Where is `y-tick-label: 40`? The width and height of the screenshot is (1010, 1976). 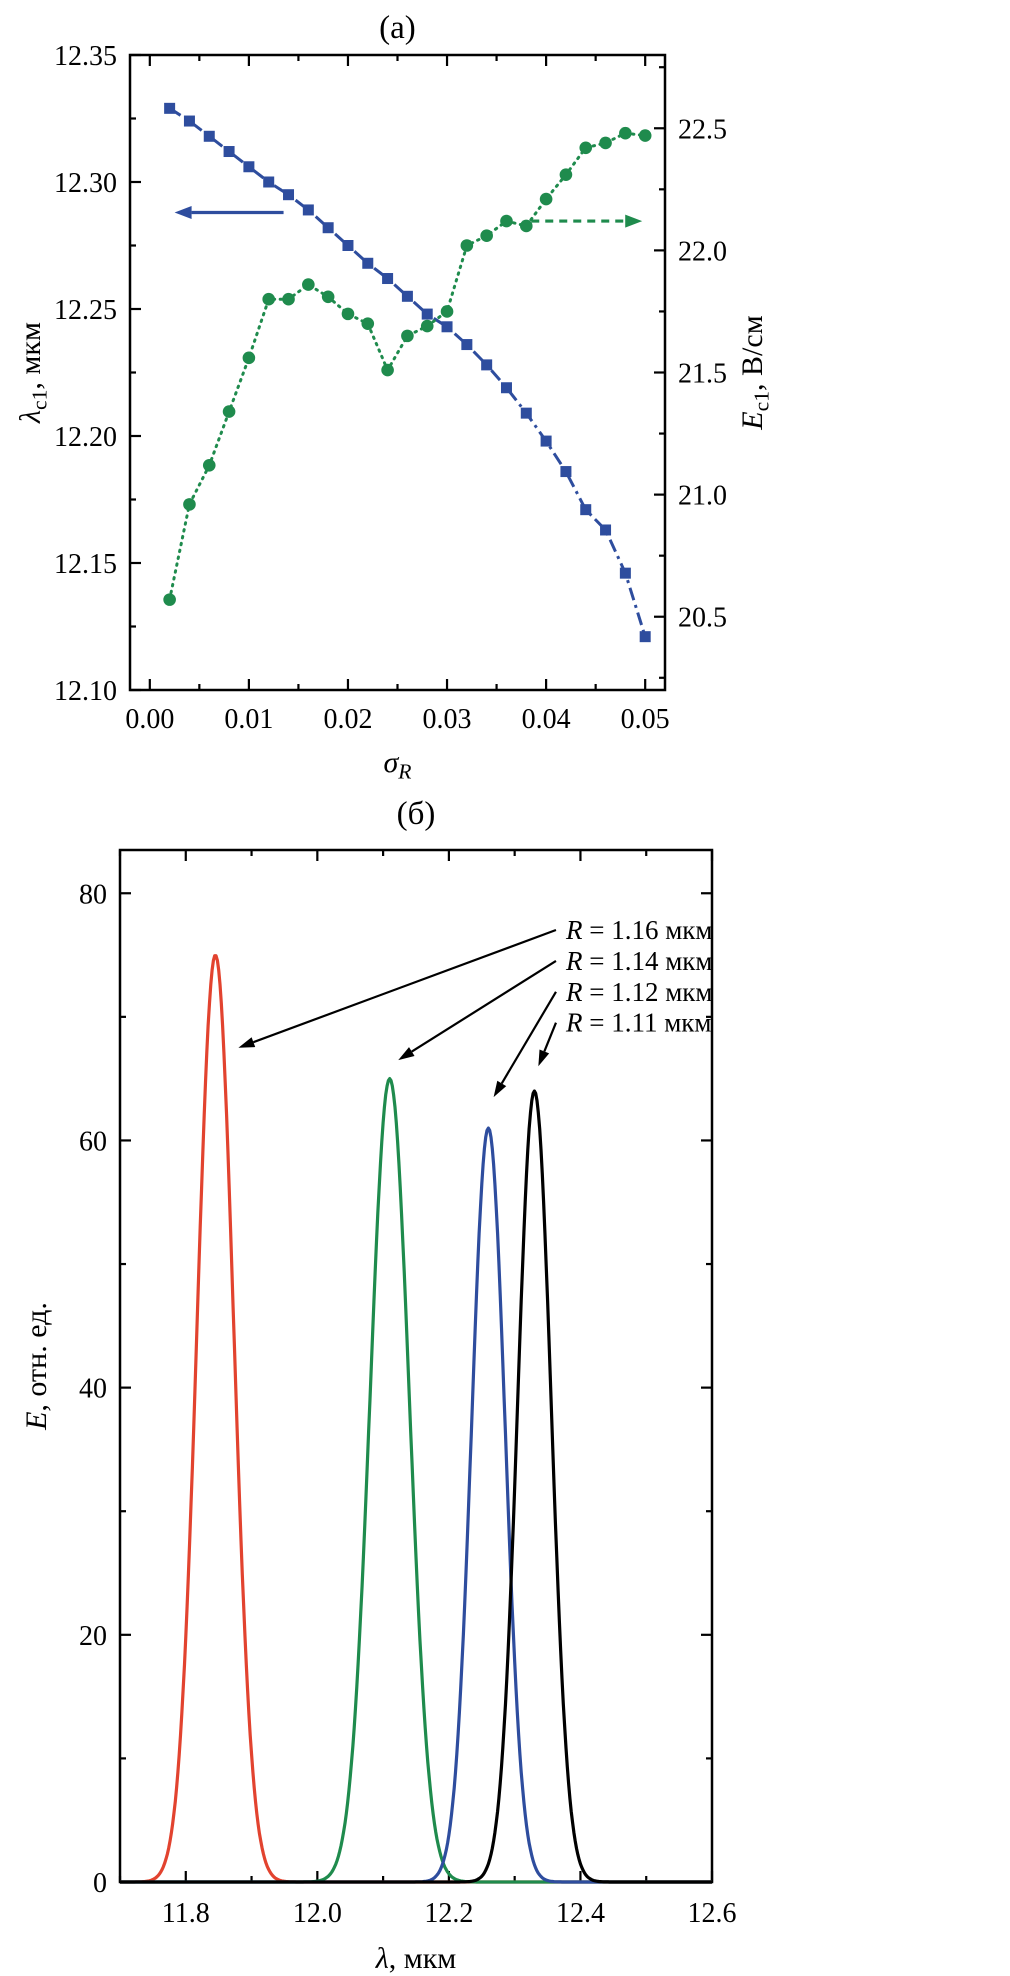
y-tick-label: 40 is located at coordinates (93, 1389).